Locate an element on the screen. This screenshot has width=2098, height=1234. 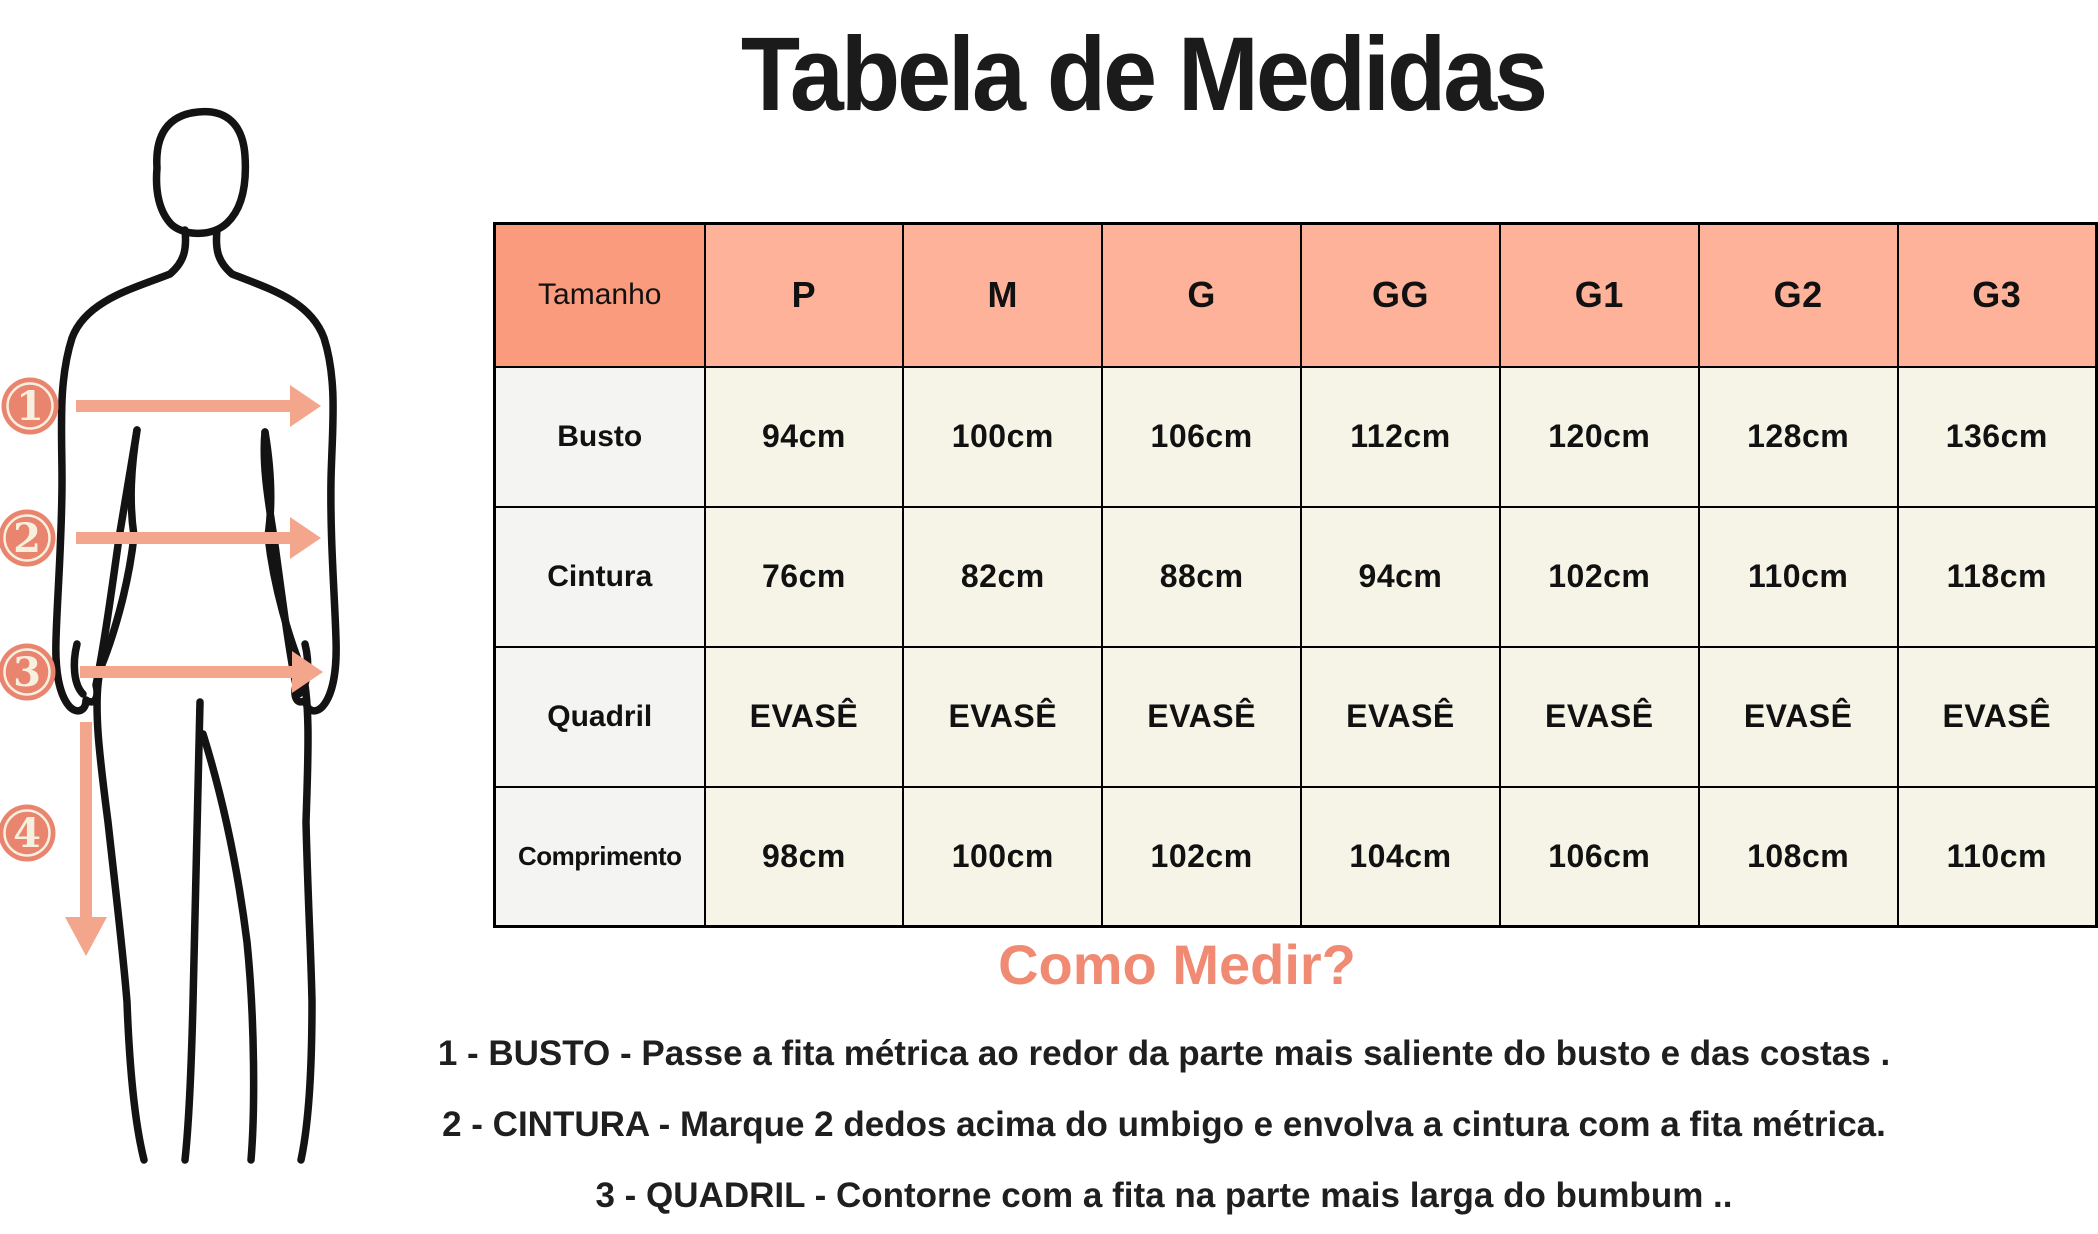
column-header-g1: G1 is located at coordinates (1599, 295).